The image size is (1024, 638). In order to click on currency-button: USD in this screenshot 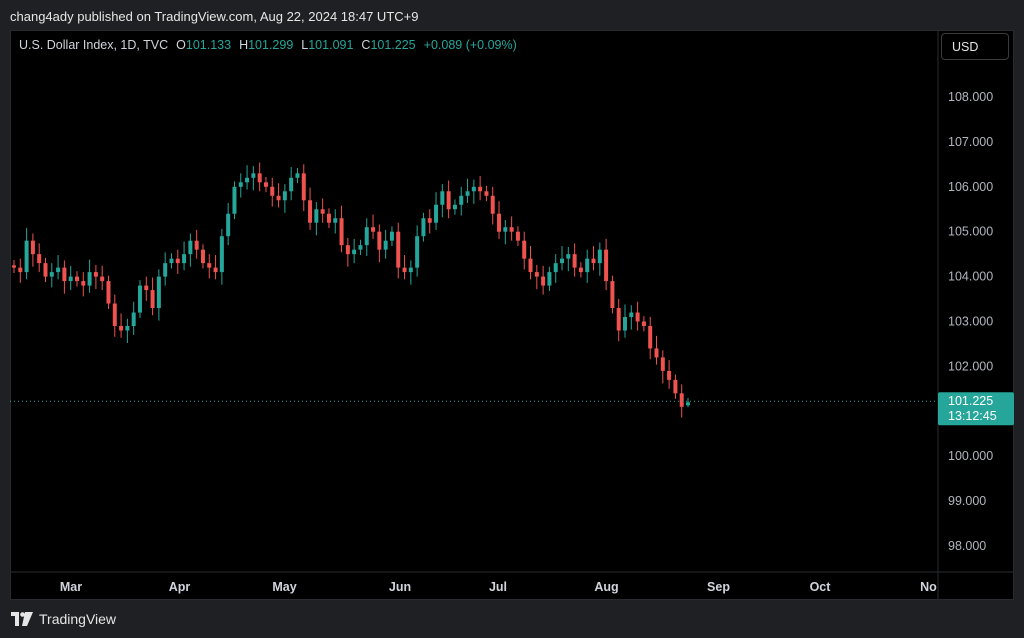, I will do `click(975, 46)`.